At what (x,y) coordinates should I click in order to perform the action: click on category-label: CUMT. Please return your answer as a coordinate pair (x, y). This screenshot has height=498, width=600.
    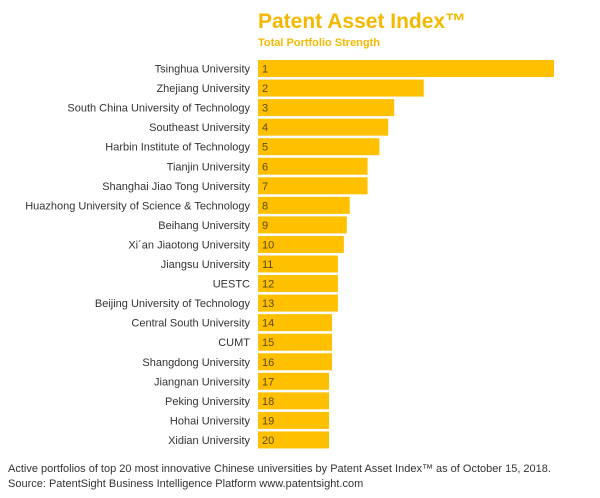
    Looking at the image, I should click on (234, 343).